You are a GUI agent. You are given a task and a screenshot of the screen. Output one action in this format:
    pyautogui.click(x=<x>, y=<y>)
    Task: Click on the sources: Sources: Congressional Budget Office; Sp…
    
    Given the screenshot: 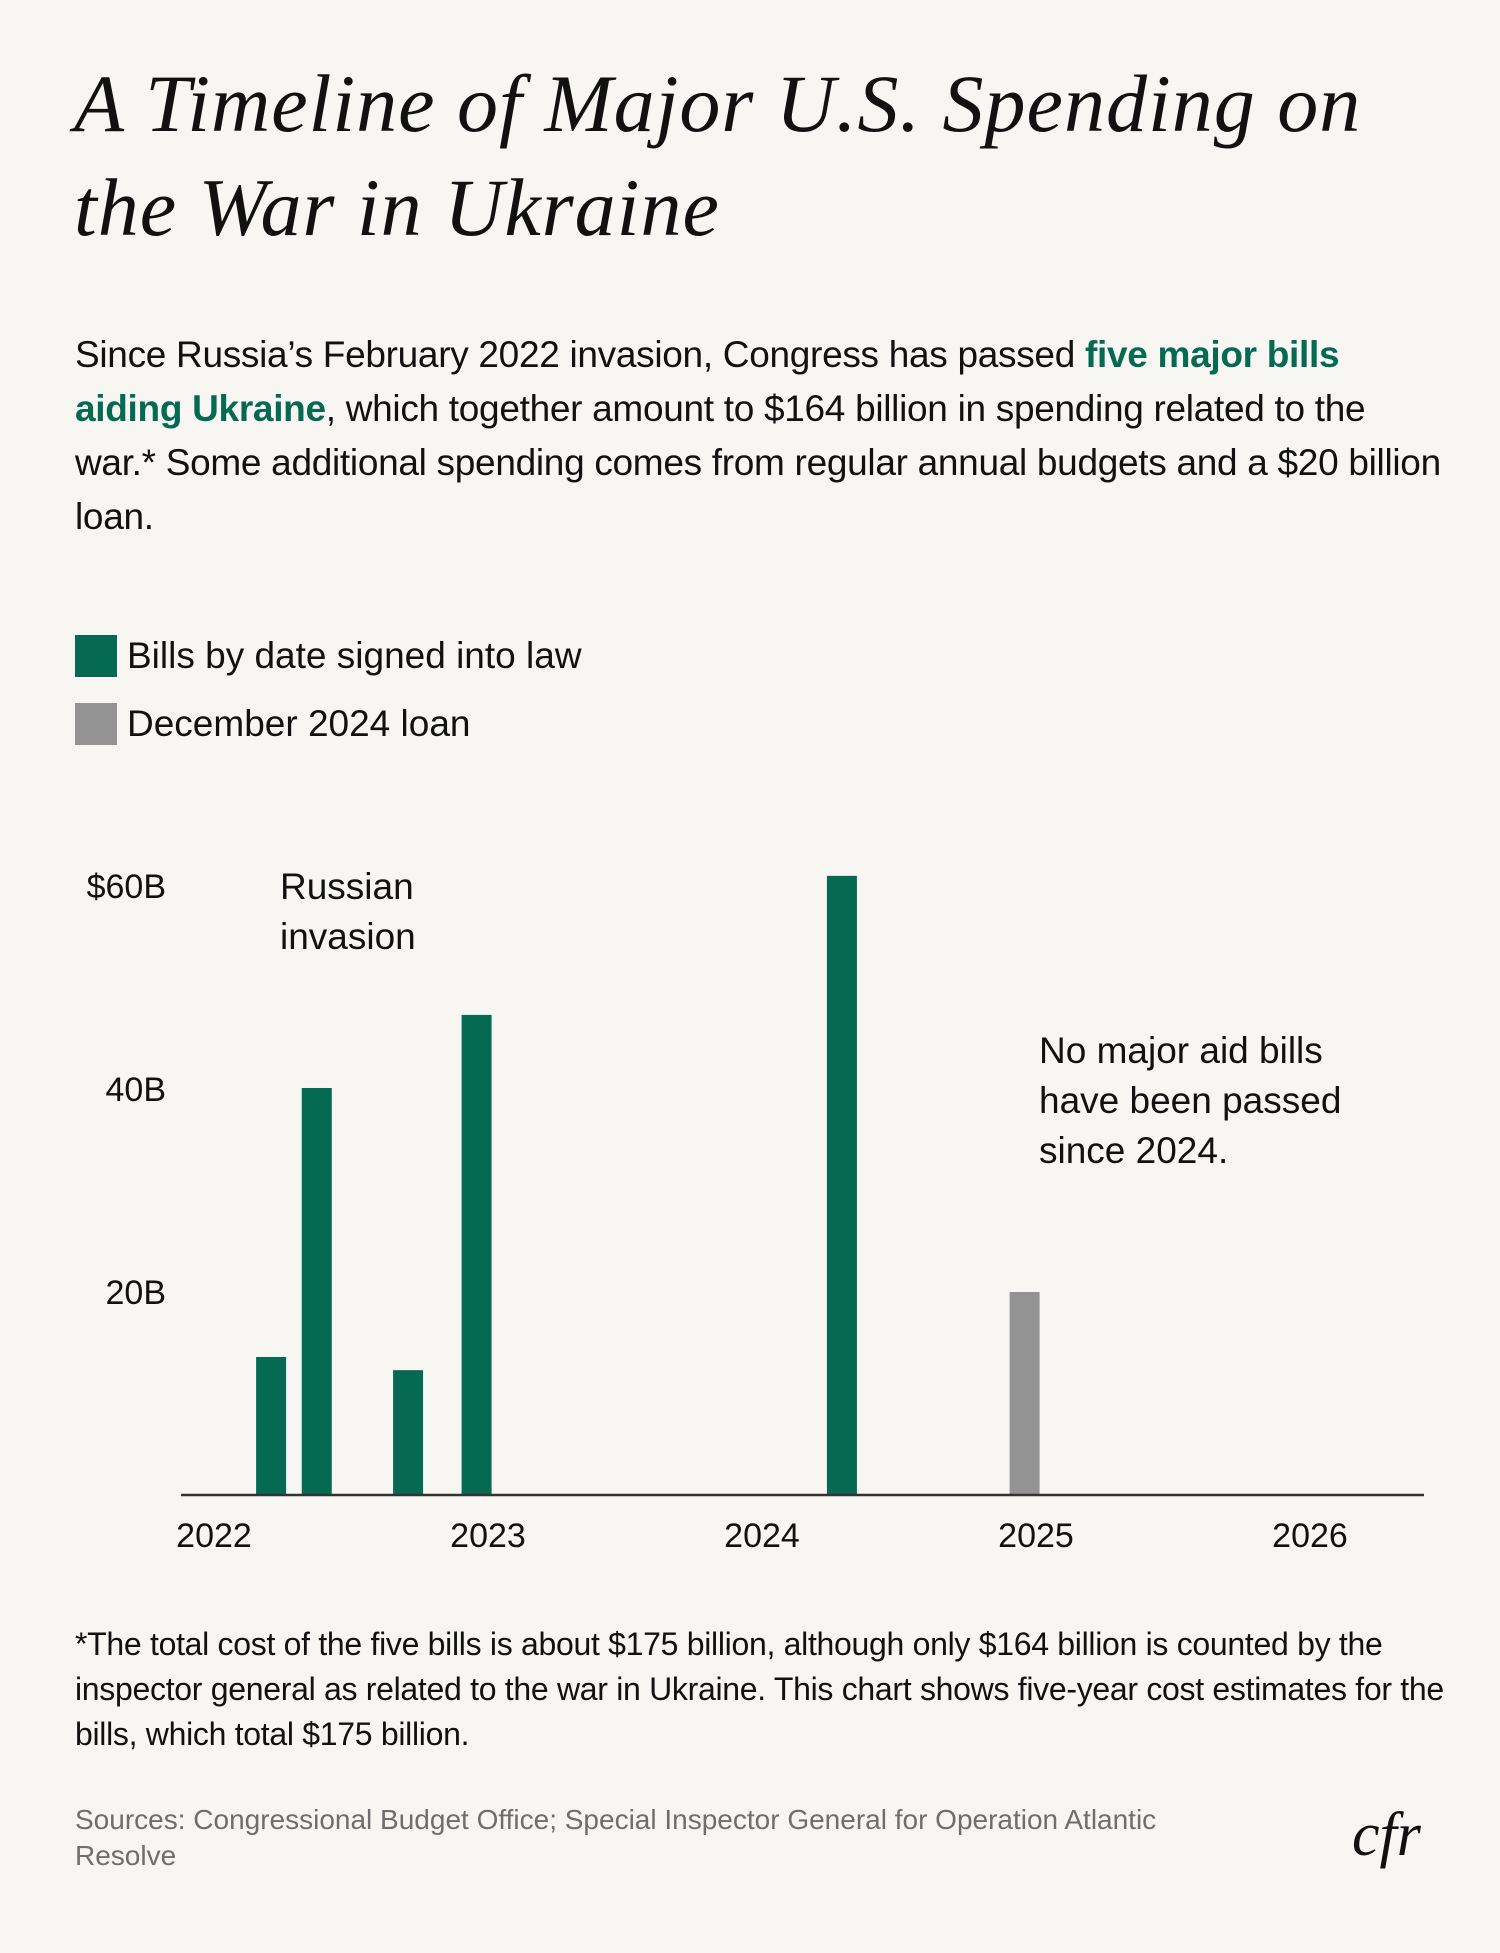 What is the action you would take?
    pyautogui.click(x=616, y=1837)
    